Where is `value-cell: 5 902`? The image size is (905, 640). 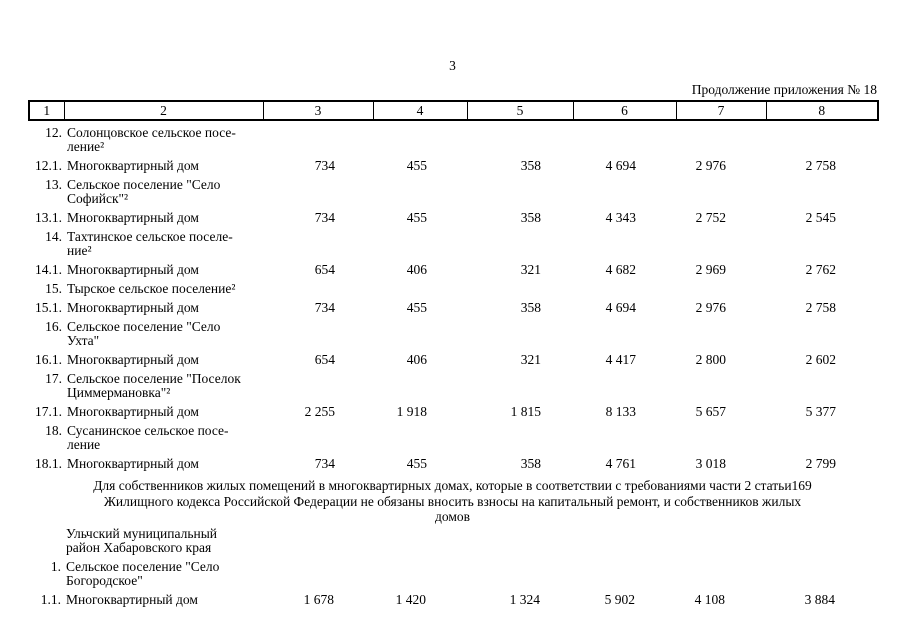 value-cell: 5 902 is located at coordinates (619, 599).